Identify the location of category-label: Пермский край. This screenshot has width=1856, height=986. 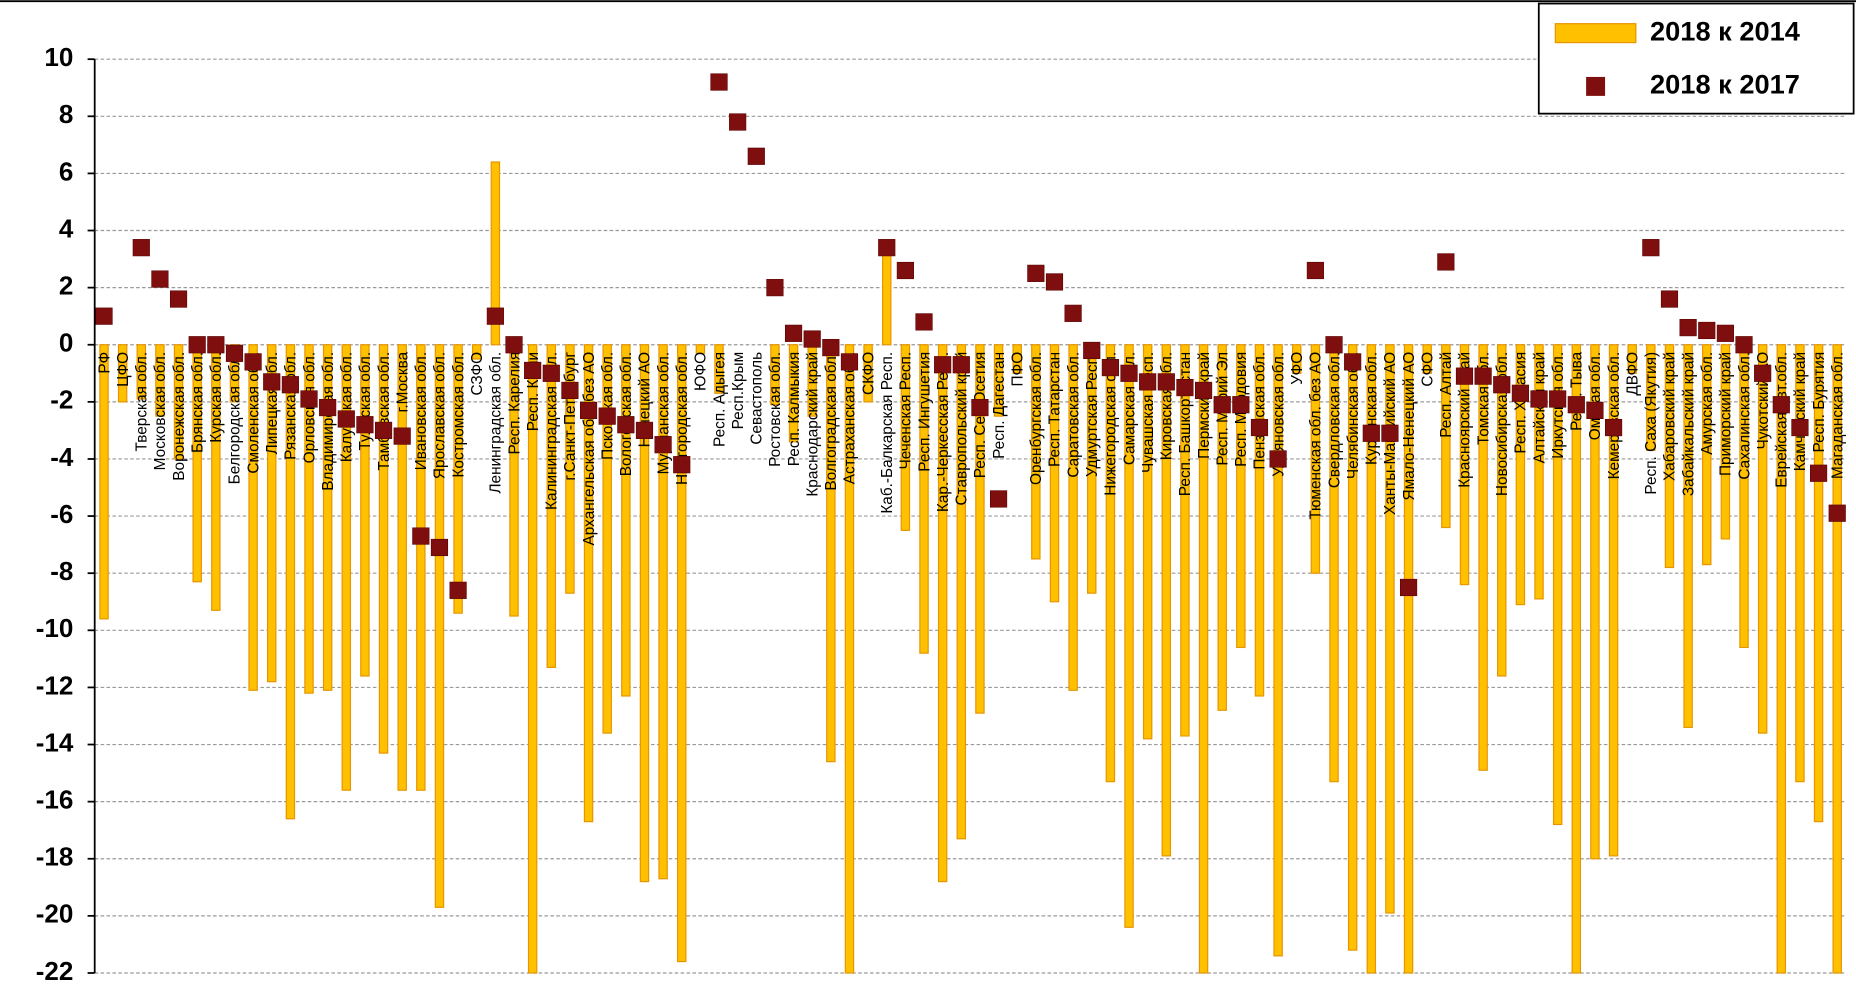
(1204, 405).